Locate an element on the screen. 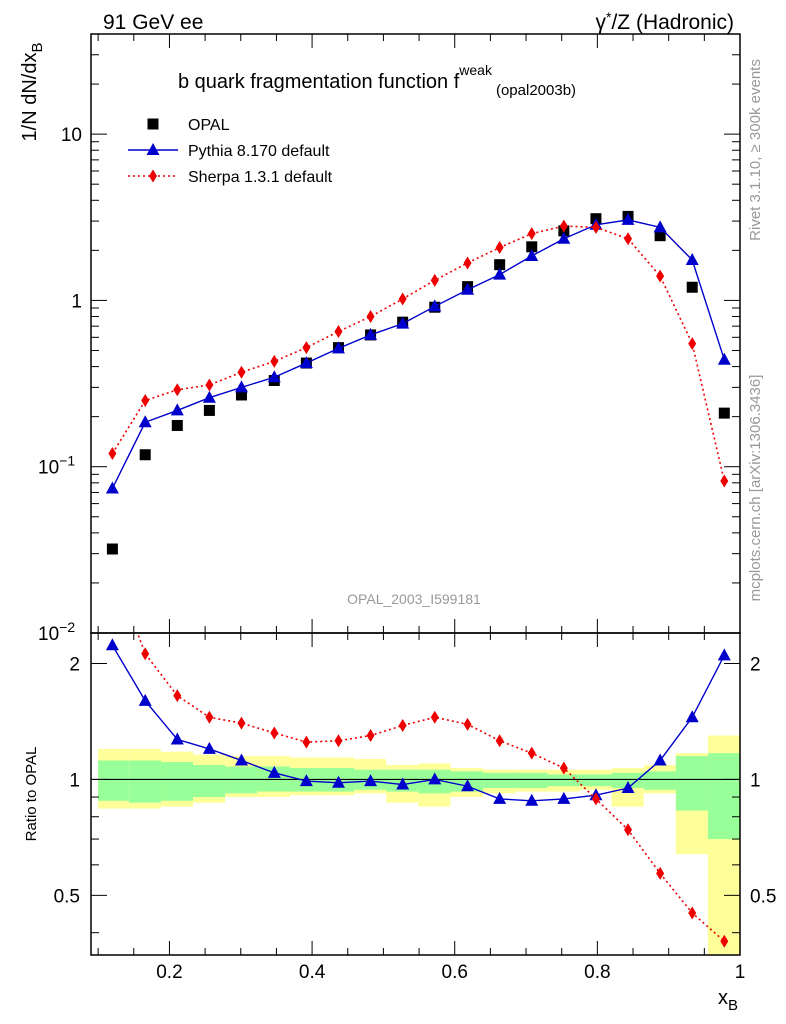 Image resolution: width=786 pixels, height=1024 pixels. legend-marker-opal is located at coordinates (153, 124).